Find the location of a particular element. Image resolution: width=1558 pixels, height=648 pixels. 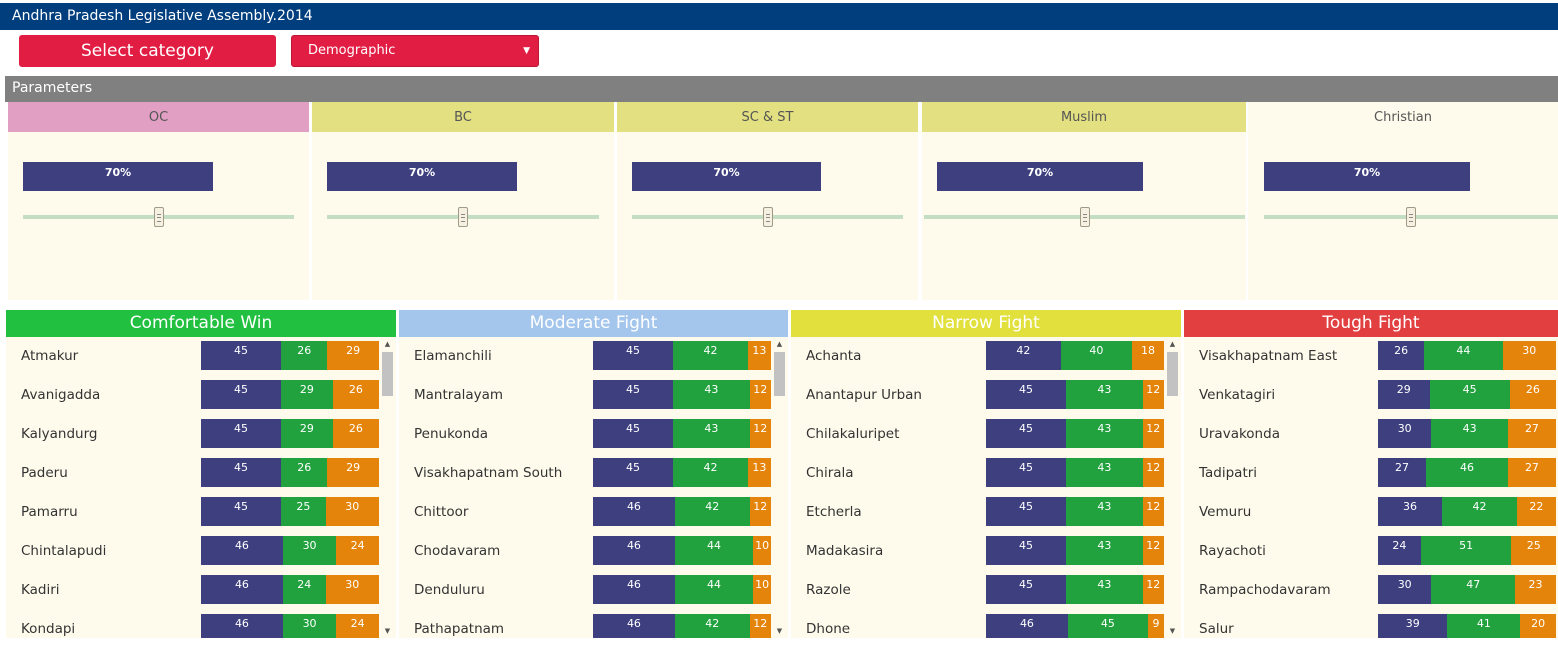

constituency-row: Atmakur 45 26 29 is located at coordinates (201, 357).